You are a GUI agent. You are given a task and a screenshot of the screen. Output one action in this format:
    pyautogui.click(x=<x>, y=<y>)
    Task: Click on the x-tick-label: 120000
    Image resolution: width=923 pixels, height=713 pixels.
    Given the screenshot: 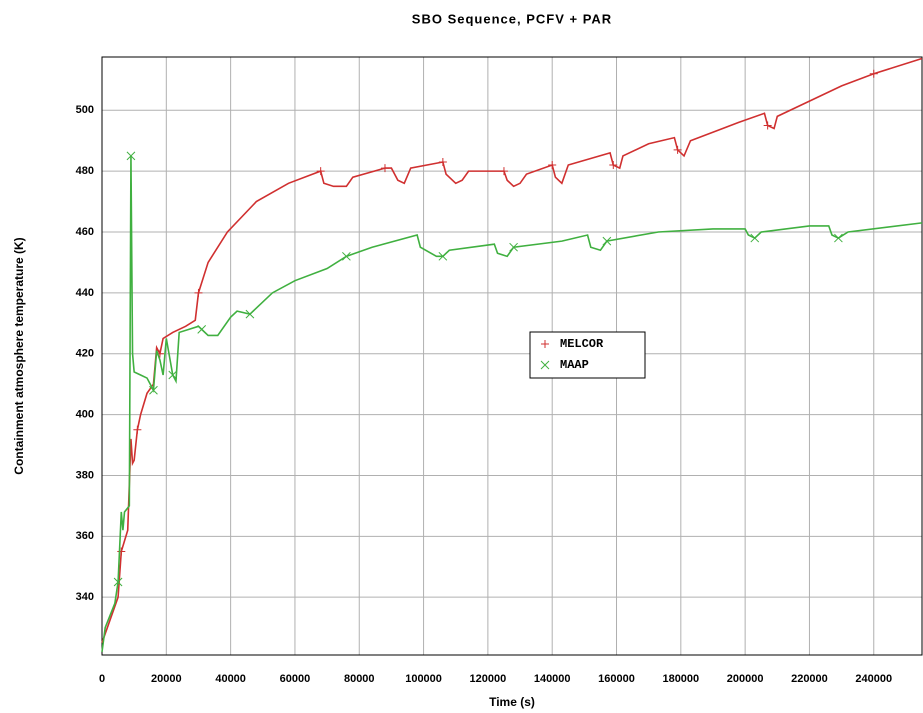 What is the action you would take?
    pyautogui.click(x=488, y=679)
    